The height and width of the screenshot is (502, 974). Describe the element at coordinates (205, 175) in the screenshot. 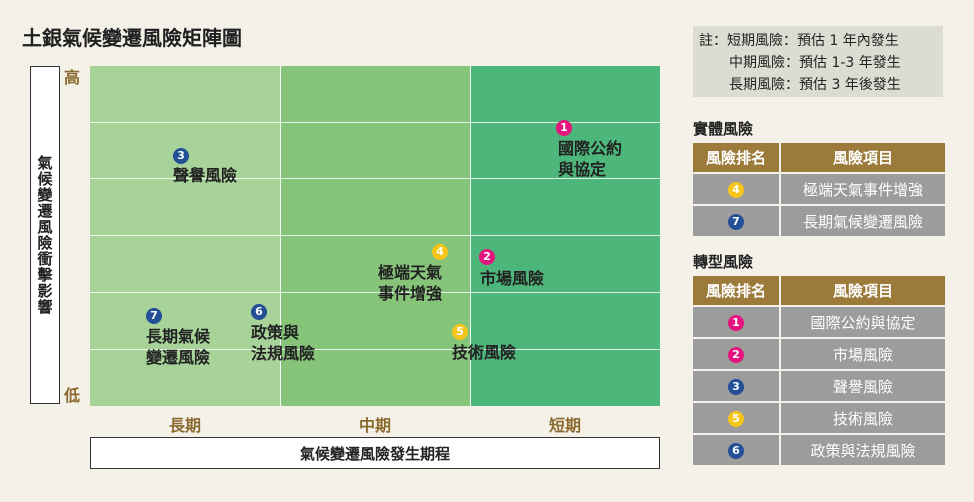

I see `risk-label-3: 聲譽風險` at that location.